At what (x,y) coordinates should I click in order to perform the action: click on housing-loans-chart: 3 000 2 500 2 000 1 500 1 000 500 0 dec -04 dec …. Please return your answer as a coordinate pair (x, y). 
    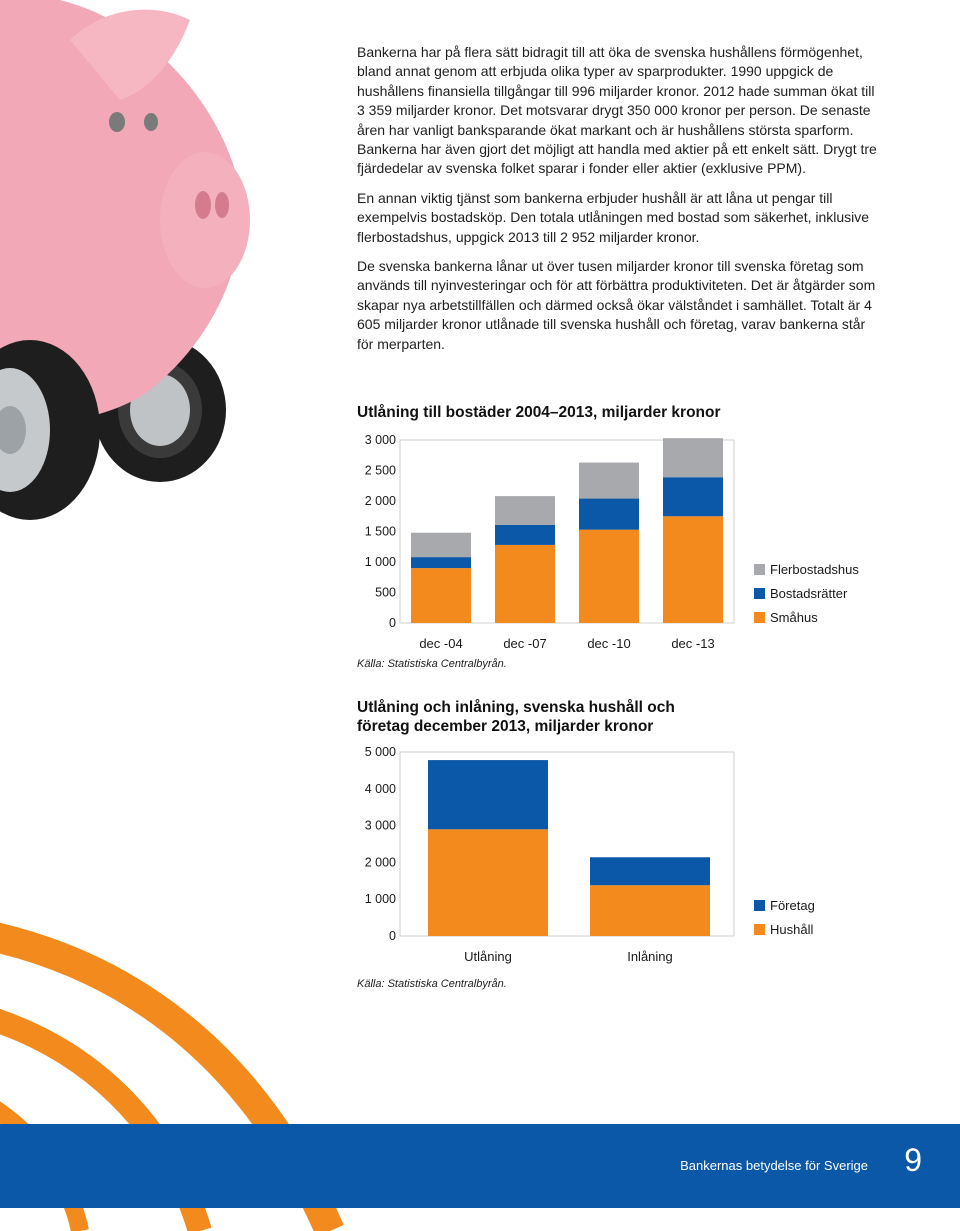
    Looking at the image, I should click on (612, 542).